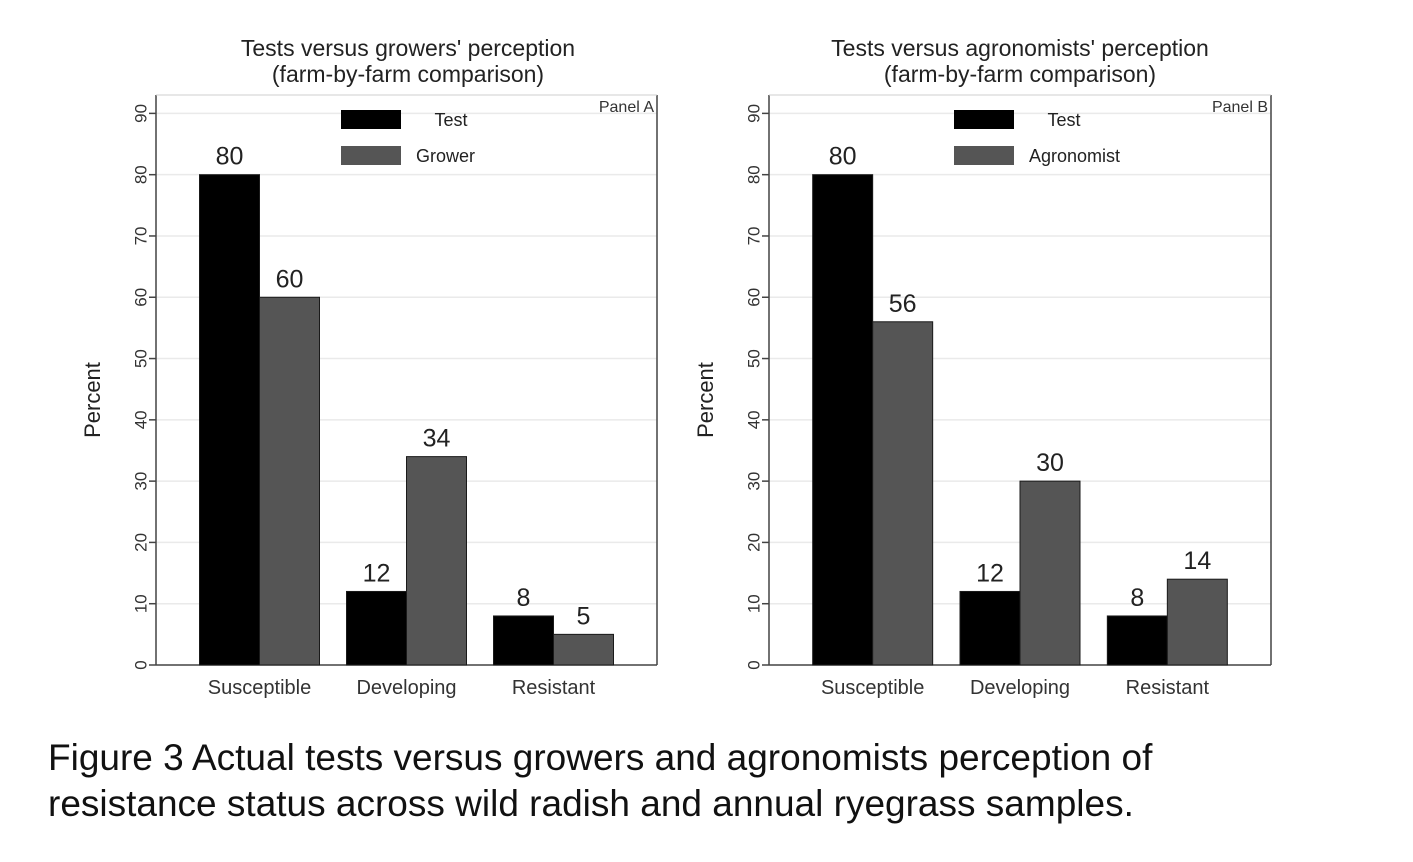 The image size is (1413, 862). What do you see at coordinates (584, 616) in the screenshot?
I see `bar-data-label: 5` at bounding box center [584, 616].